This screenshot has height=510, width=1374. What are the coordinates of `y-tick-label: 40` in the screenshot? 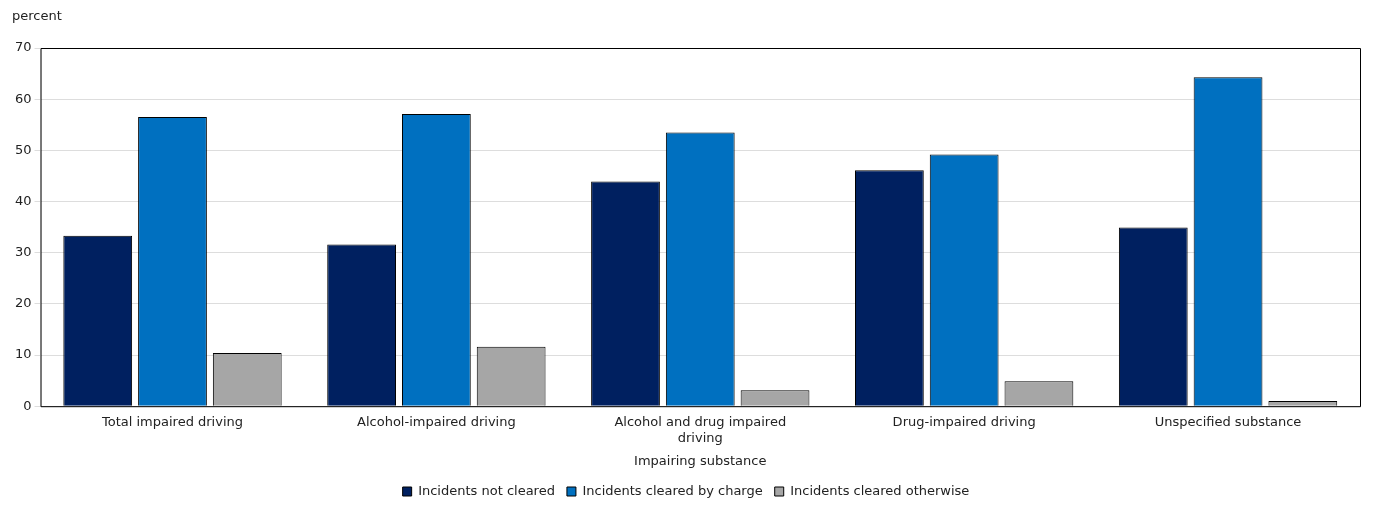 It's located at (23, 200).